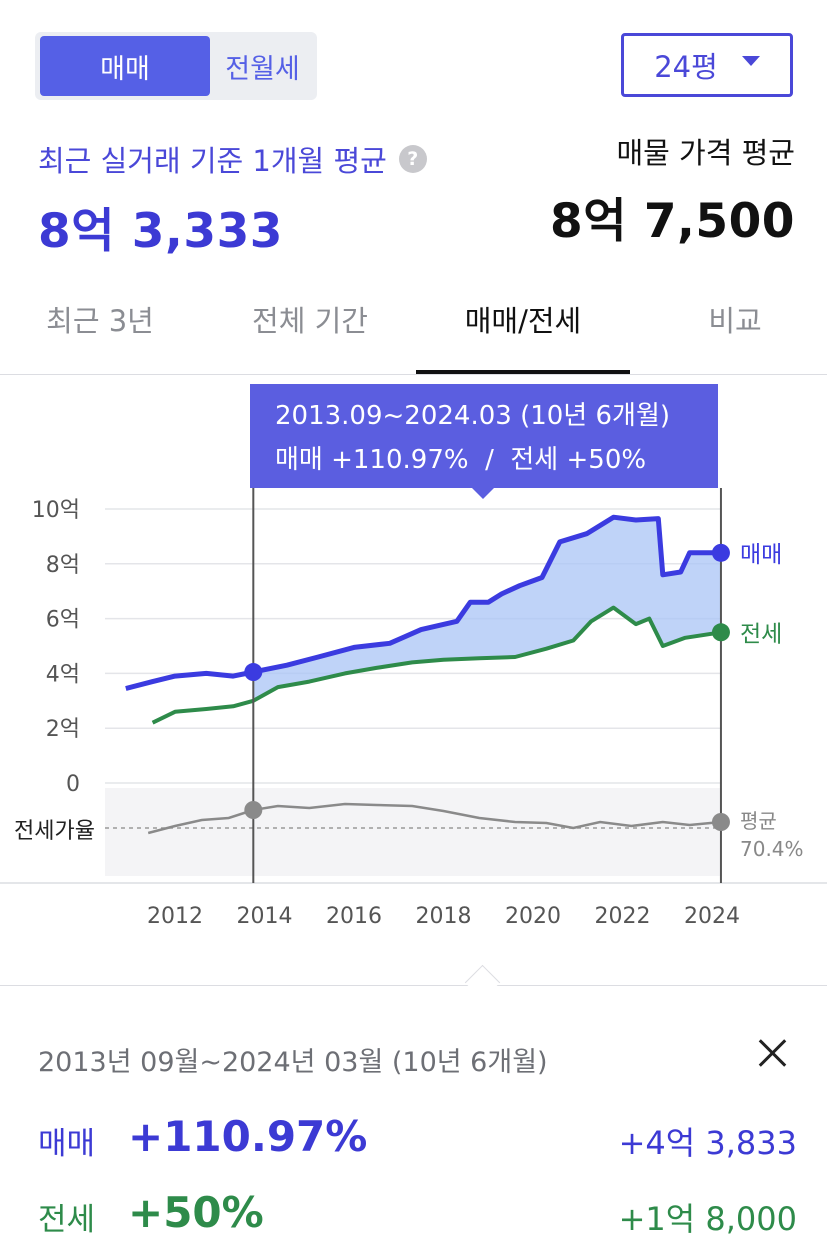 Image resolution: width=827 pixels, height=1250 pixels. Describe the element at coordinates (720, 552) in the screenshot. I see `sale-end-marker` at that location.